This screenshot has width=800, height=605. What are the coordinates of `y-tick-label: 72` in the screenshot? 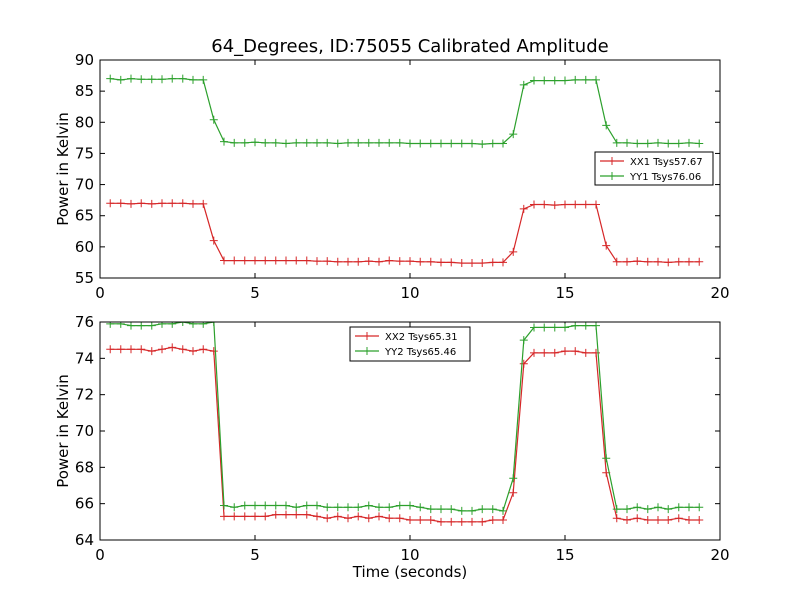 It's located at (84, 395).